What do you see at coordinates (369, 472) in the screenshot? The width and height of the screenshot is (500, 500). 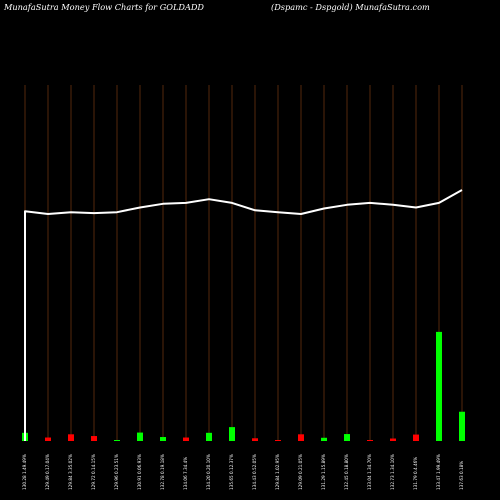 I see `x-tick-label: 133.04 1.34.70%` at bounding box center [369, 472].